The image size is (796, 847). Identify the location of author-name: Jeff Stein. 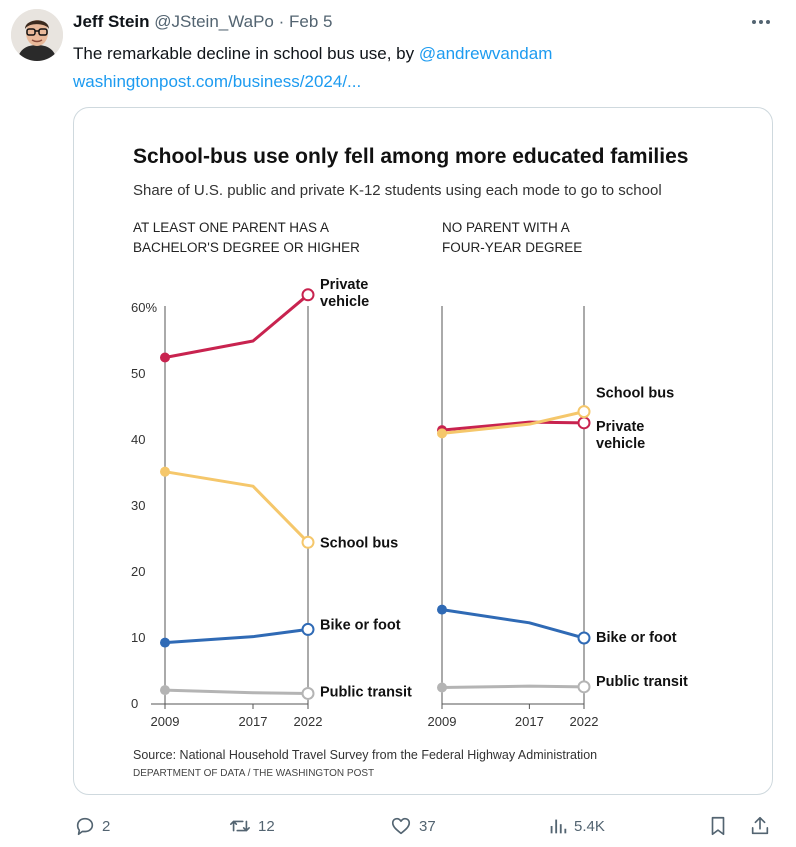
(111, 21).